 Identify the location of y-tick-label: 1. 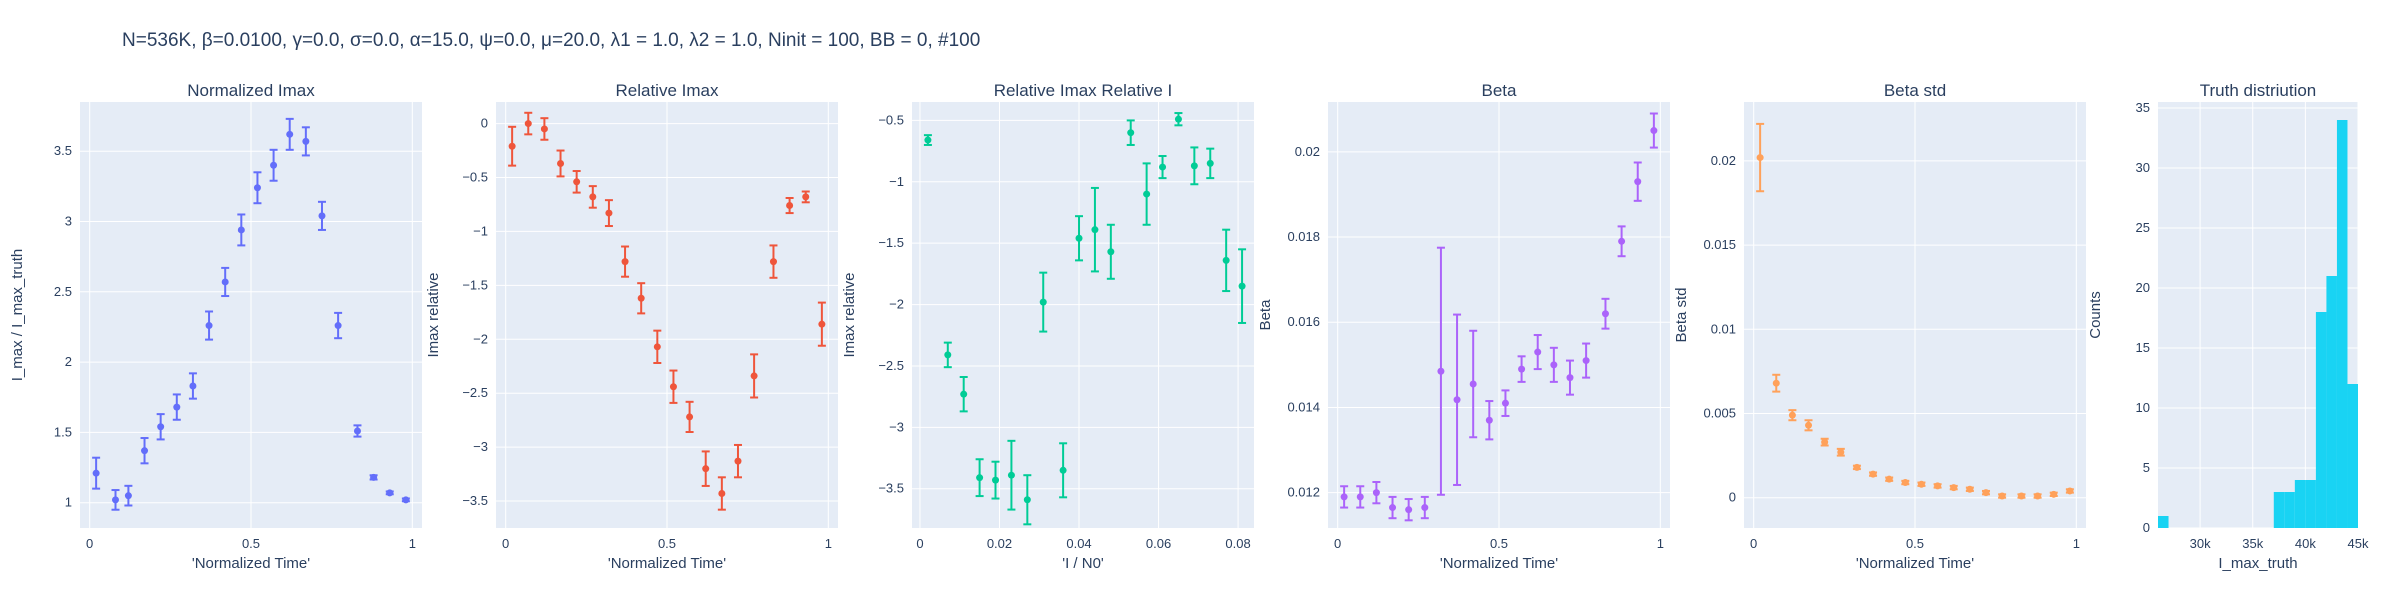
(68, 502).